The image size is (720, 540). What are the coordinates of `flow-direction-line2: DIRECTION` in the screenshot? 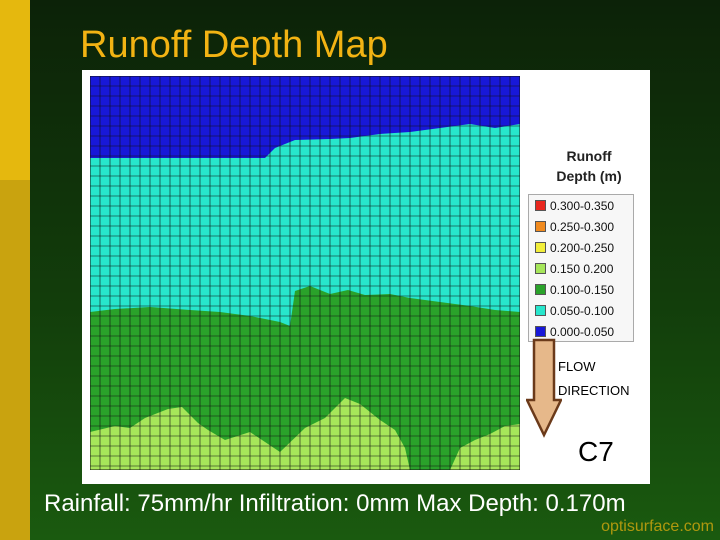 It's located at (594, 390).